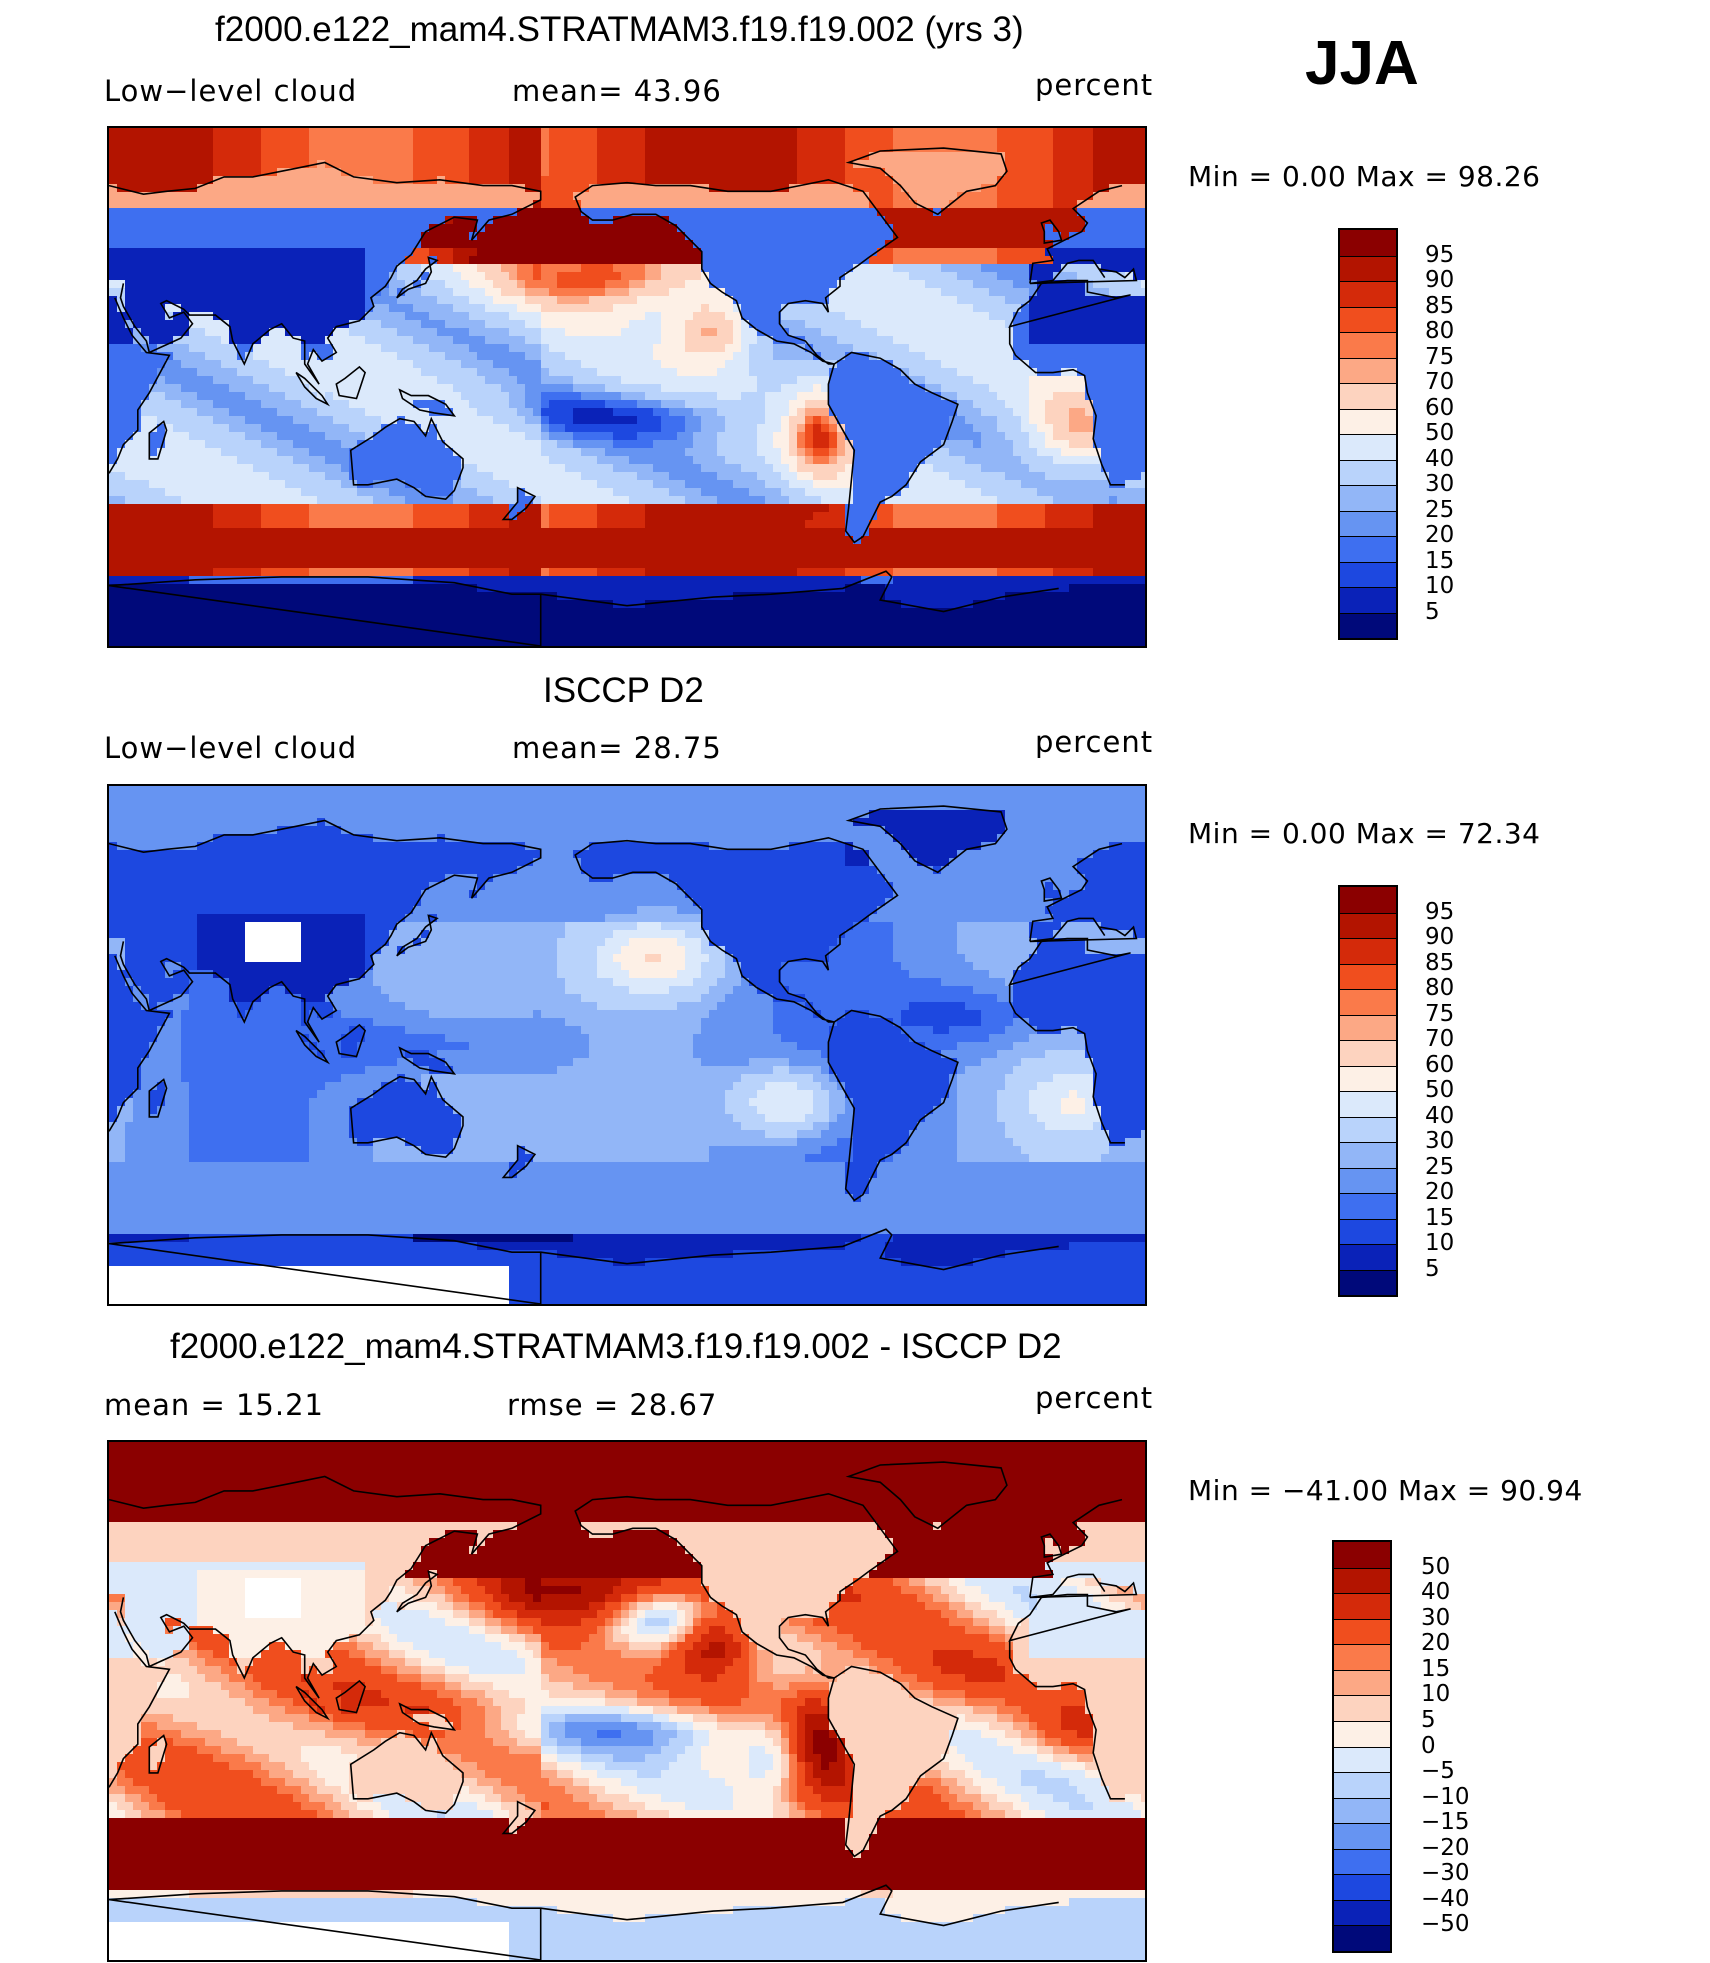  Describe the element at coordinates (1439, 937) in the screenshot. I see `colorbar-tick-label: 90` at that location.